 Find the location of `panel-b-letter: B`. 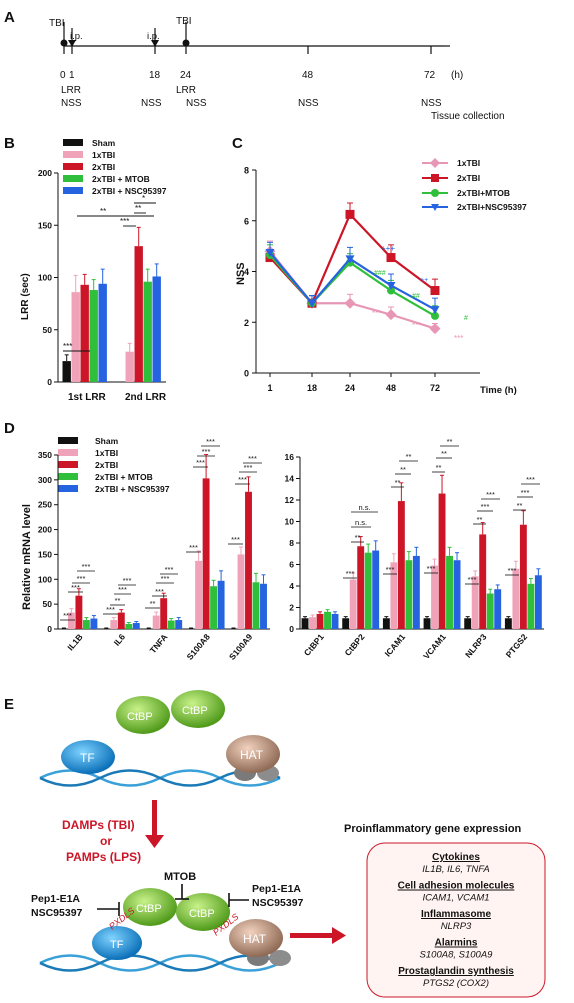

panel-b-letter: B is located at coordinates (9, 143).